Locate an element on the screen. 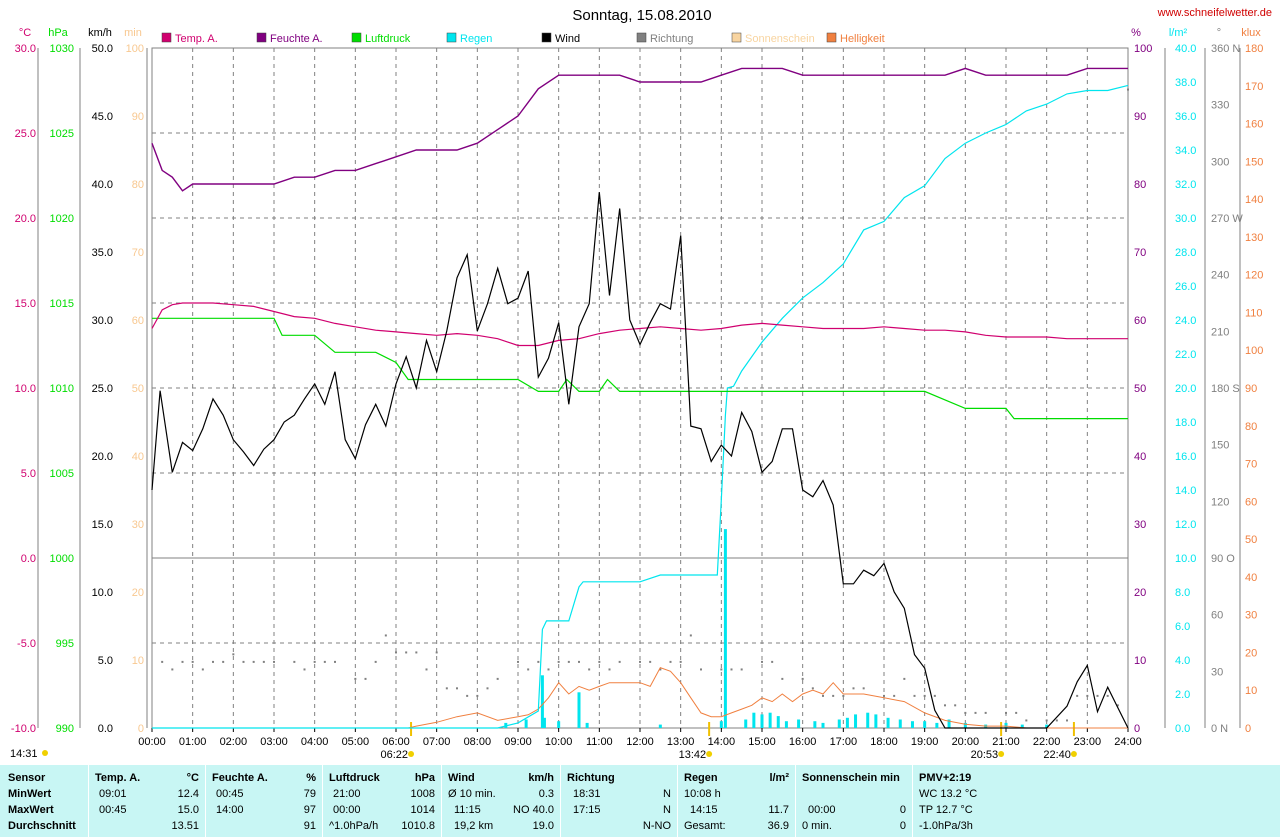 The image size is (1280, 837). legend-label: Regen is located at coordinates (476, 39).